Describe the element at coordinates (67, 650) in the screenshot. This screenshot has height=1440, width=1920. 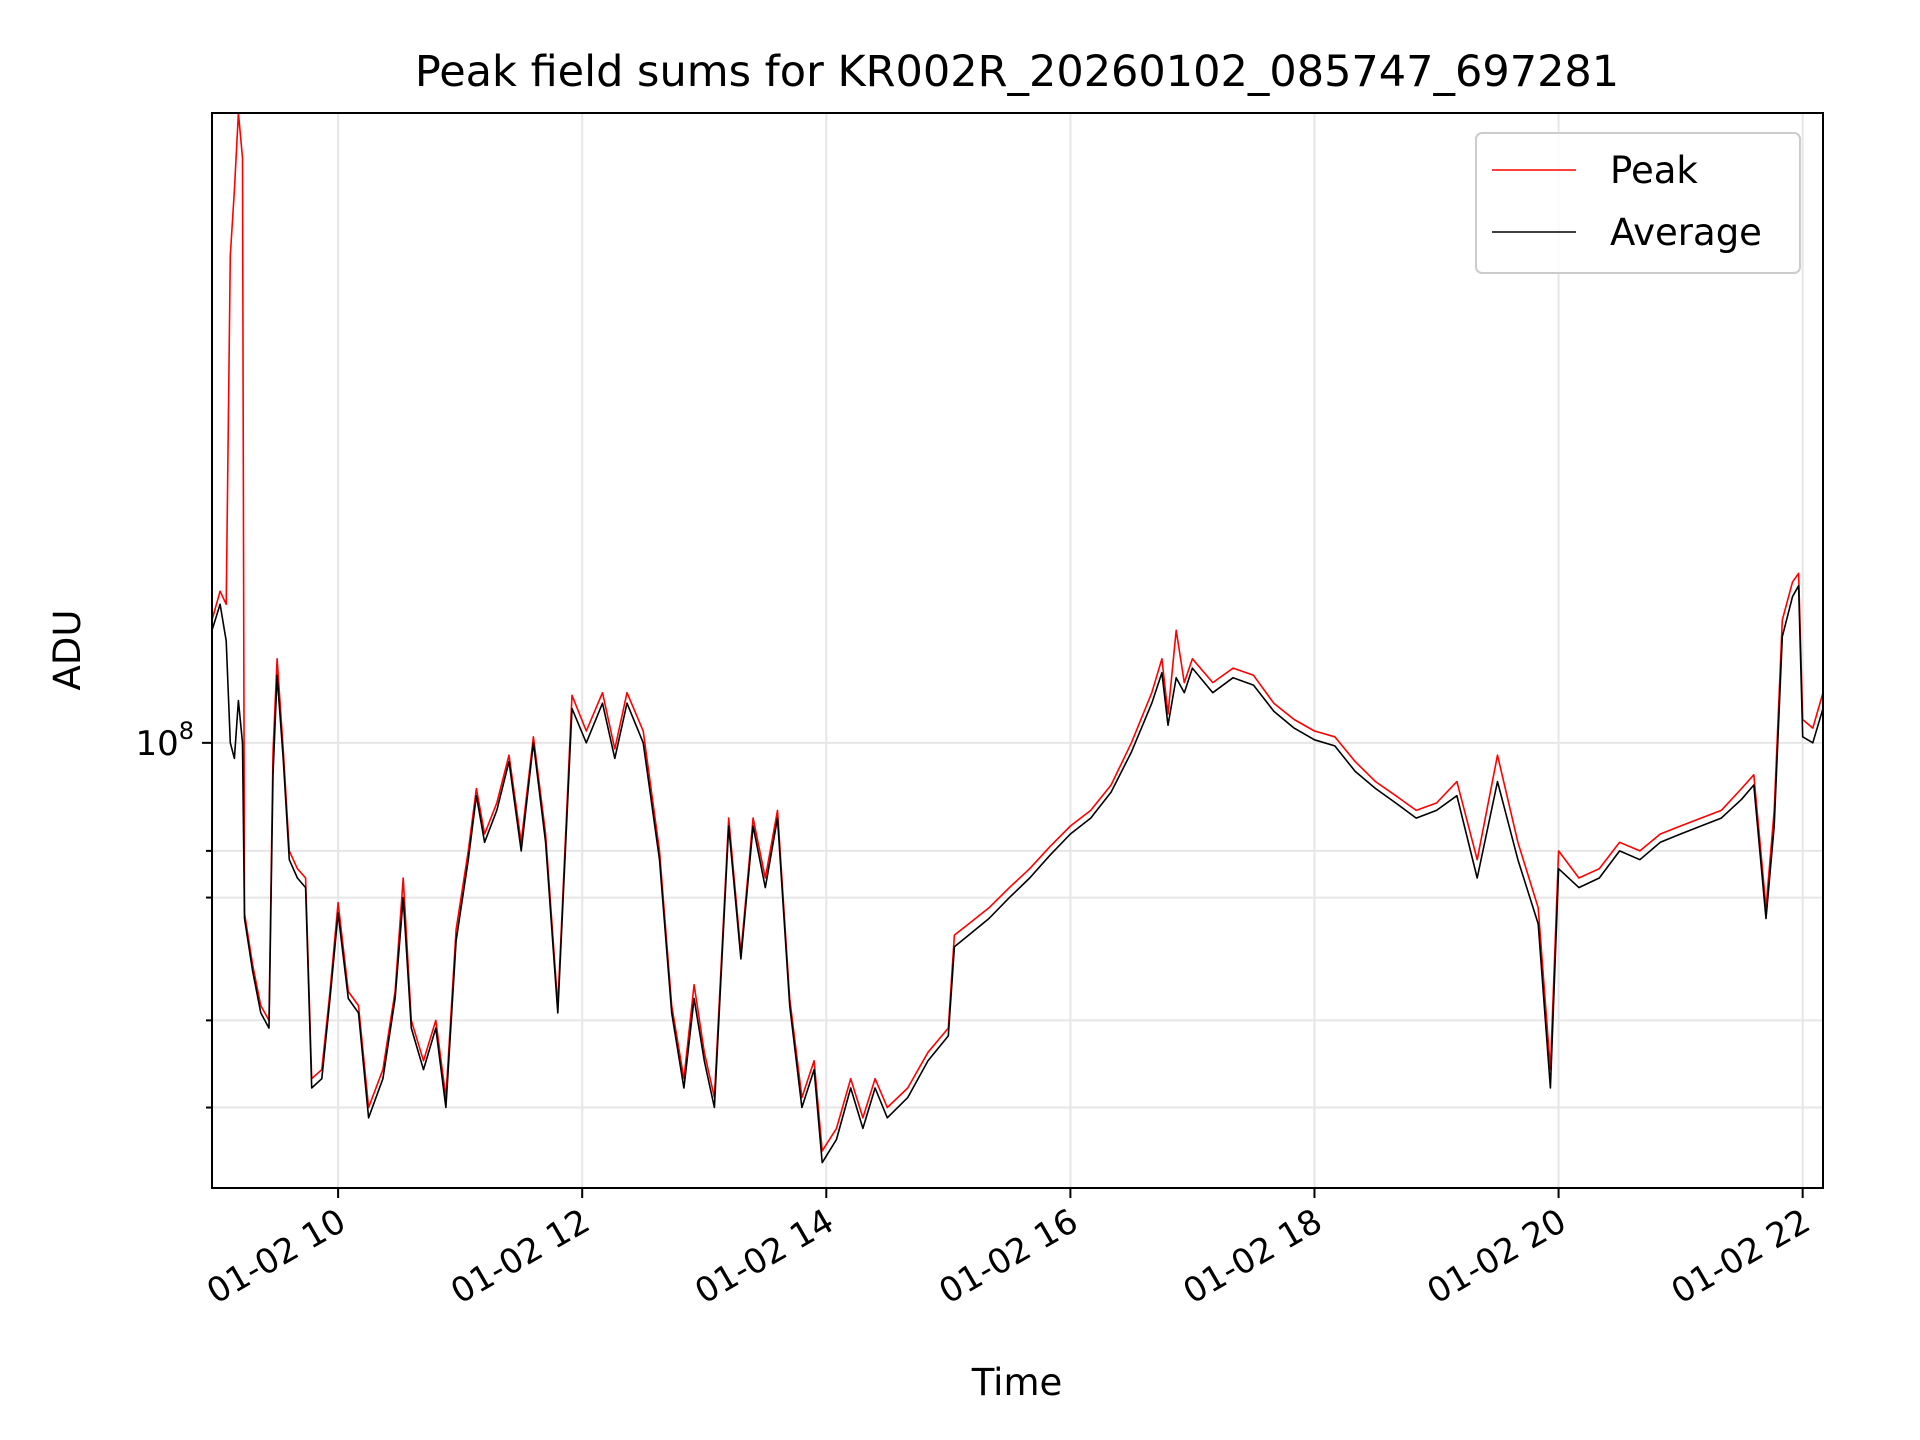
I see `y-axis-label: ADU` at that location.